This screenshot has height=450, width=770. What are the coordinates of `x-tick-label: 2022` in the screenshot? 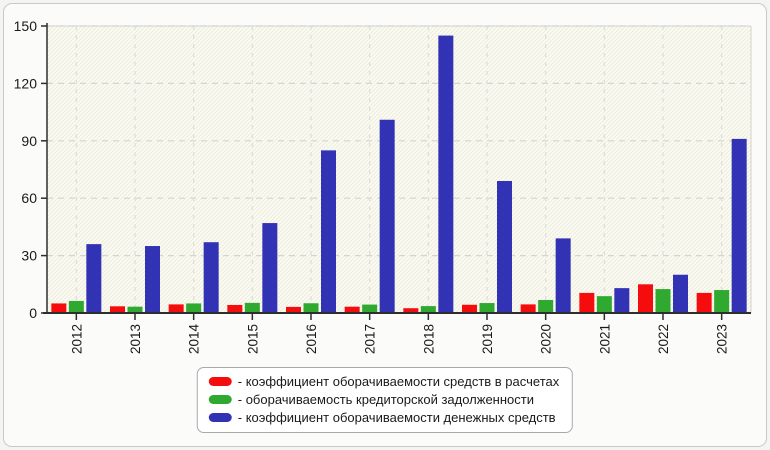 It's located at (663, 339).